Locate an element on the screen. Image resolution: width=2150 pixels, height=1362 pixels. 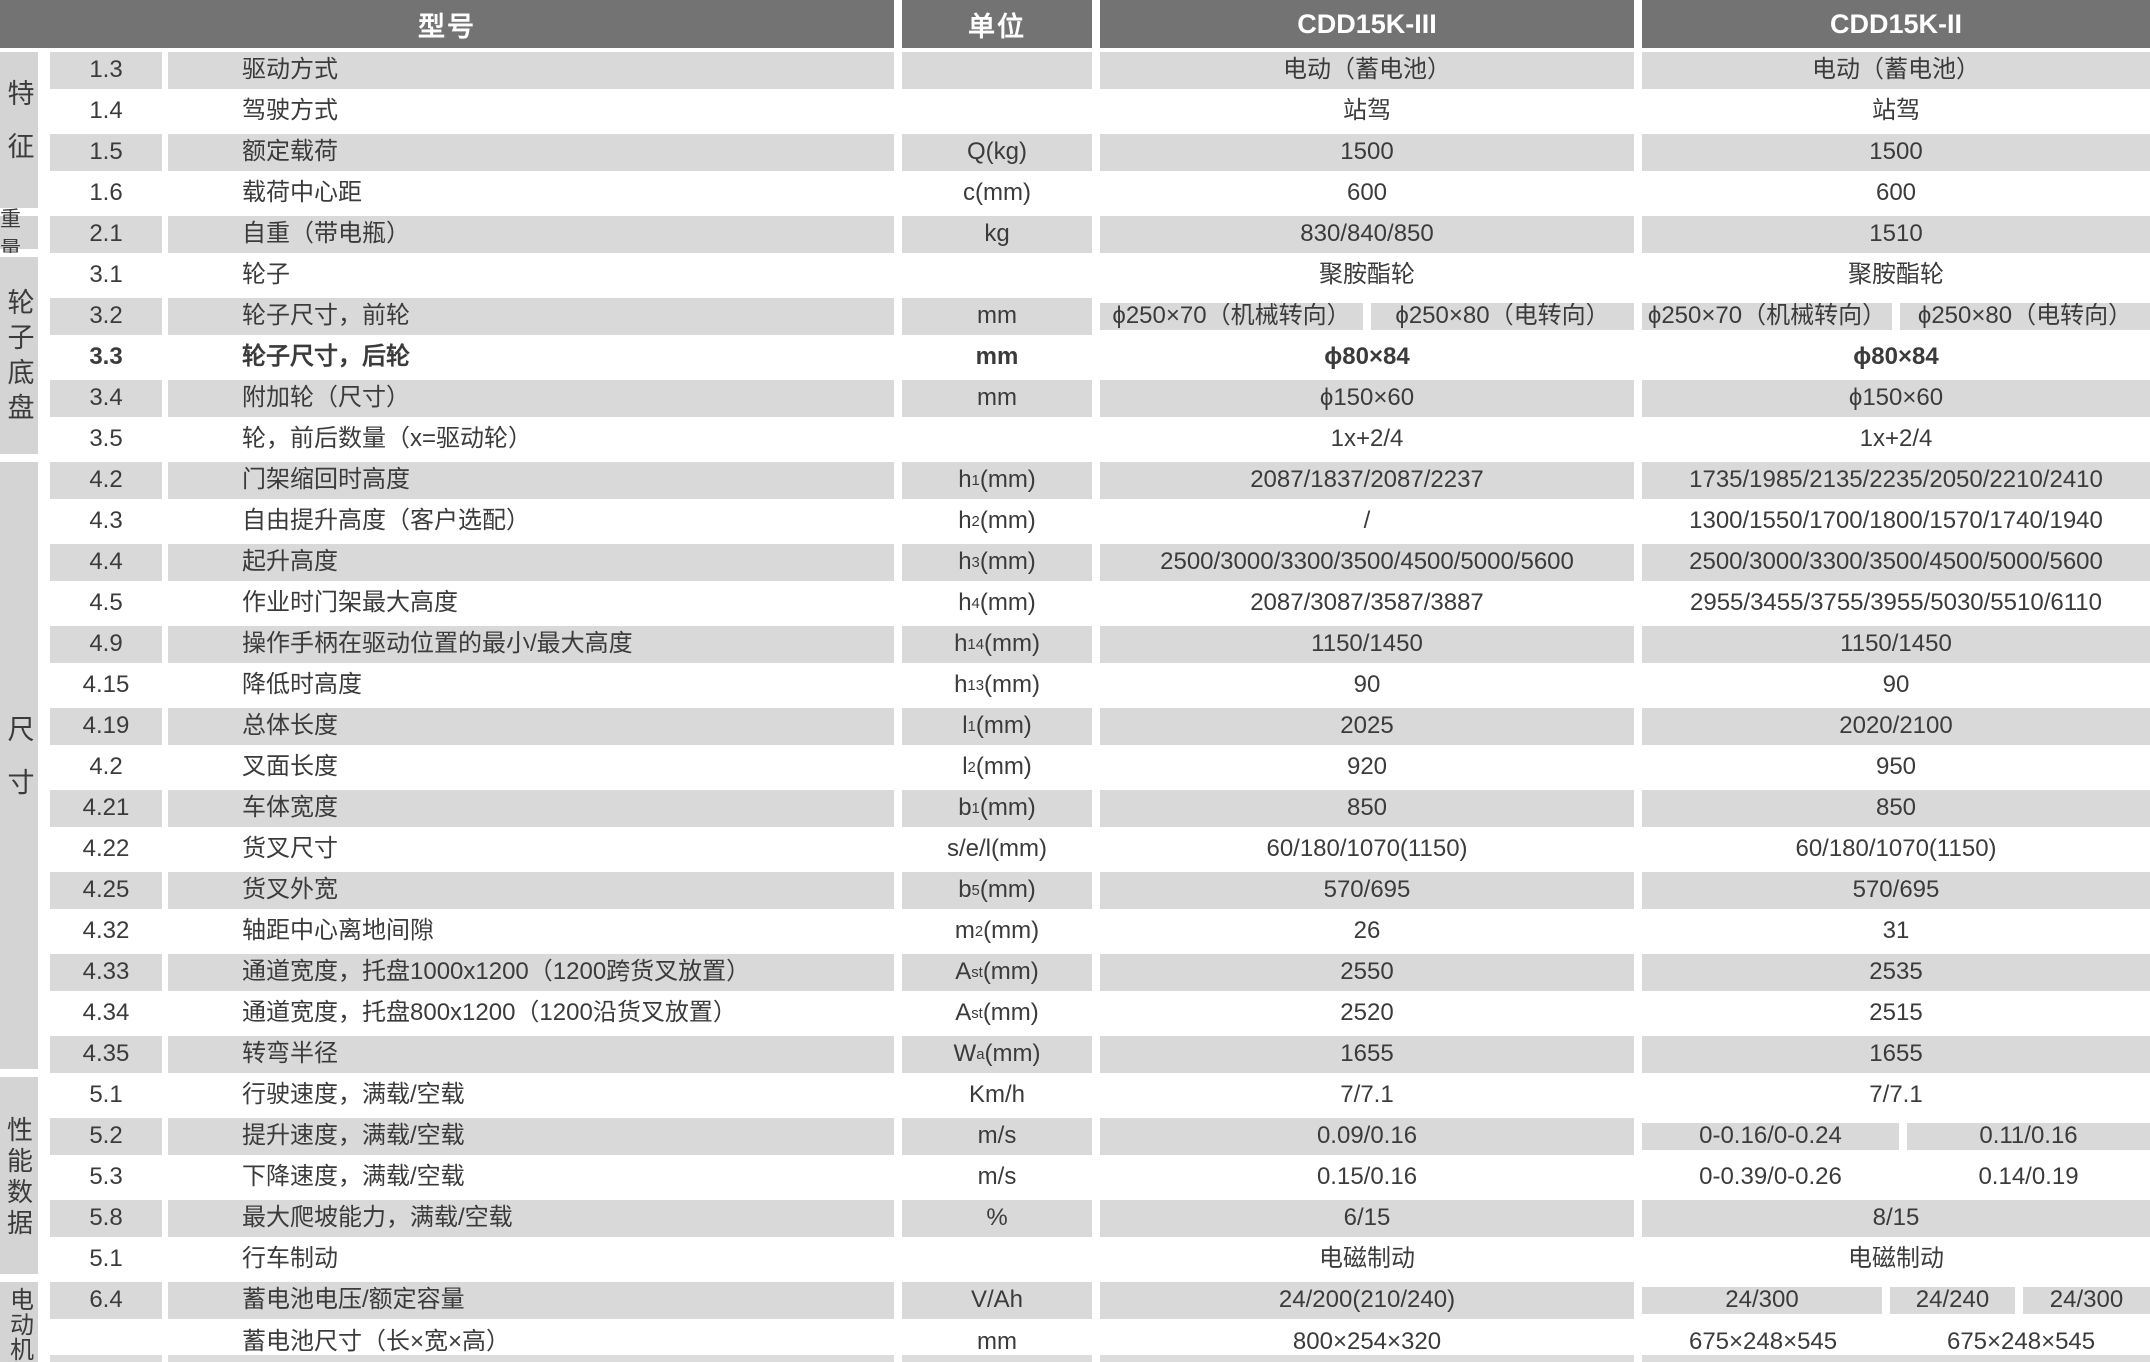
value-cdd15k-iii: 920 is located at coordinates (1367, 765).